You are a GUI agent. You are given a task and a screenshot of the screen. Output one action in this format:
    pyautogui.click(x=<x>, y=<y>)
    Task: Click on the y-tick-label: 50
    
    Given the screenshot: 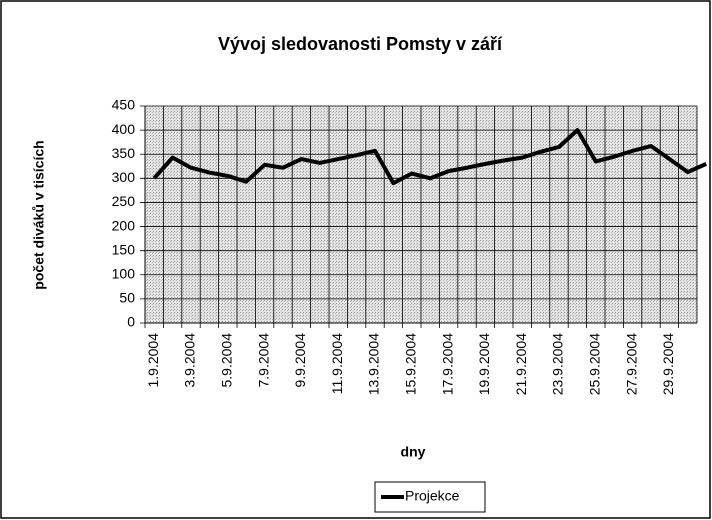 What is the action you would take?
    pyautogui.click(x=127, y=298)
    